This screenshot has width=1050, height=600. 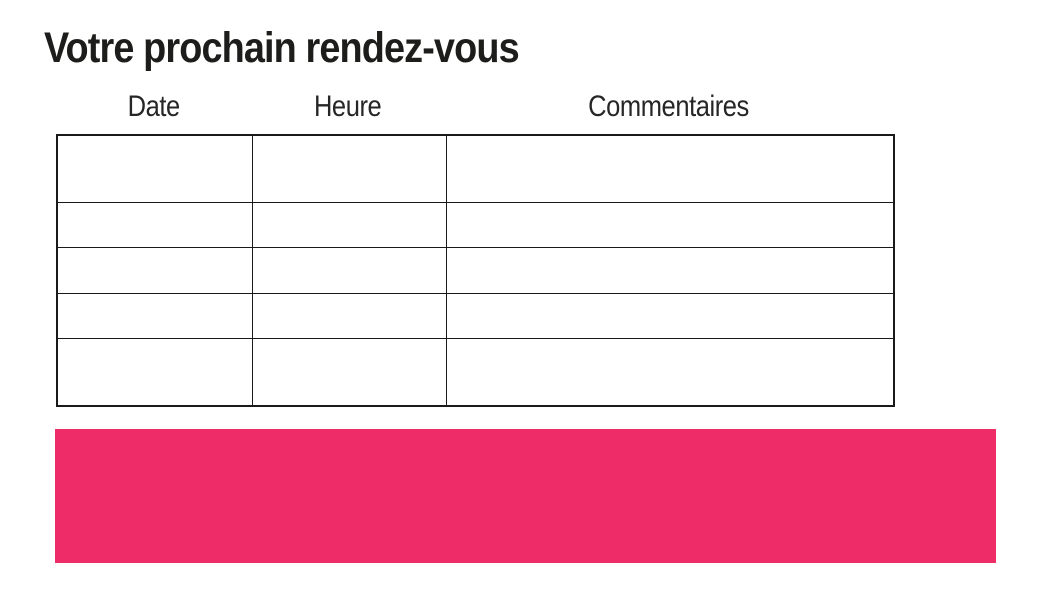 I want to click on column-header-heure: Heure, so click(x=348, y=107).